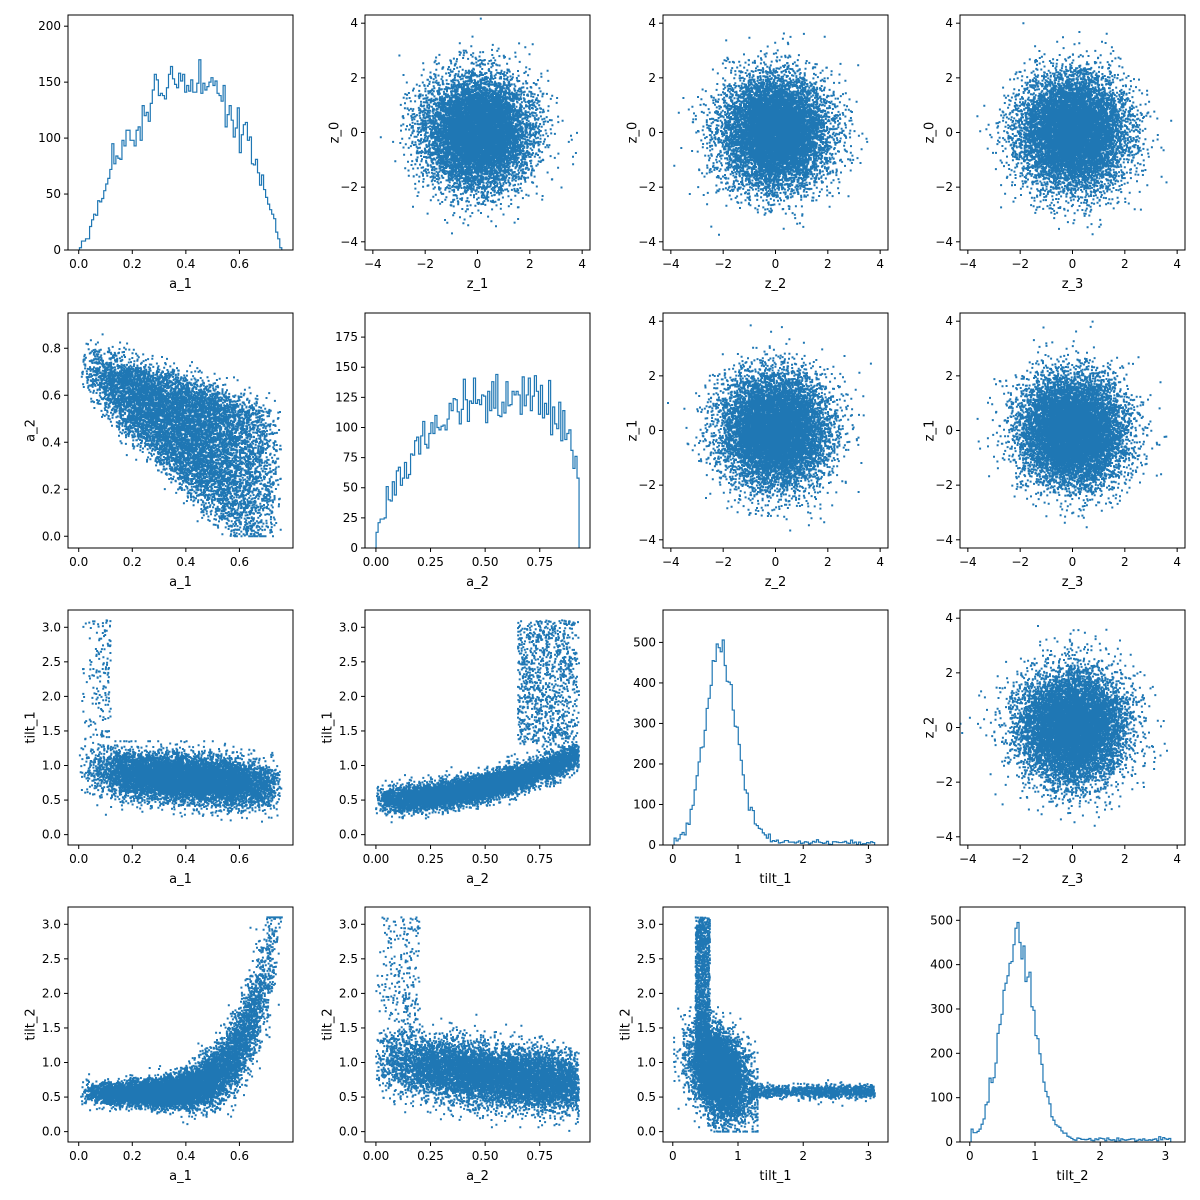 This screenshot has height=1200, width=1200. Describe the element at coordinates (477, 721) in the screenshot. I see `panel-10-marks` at that location.